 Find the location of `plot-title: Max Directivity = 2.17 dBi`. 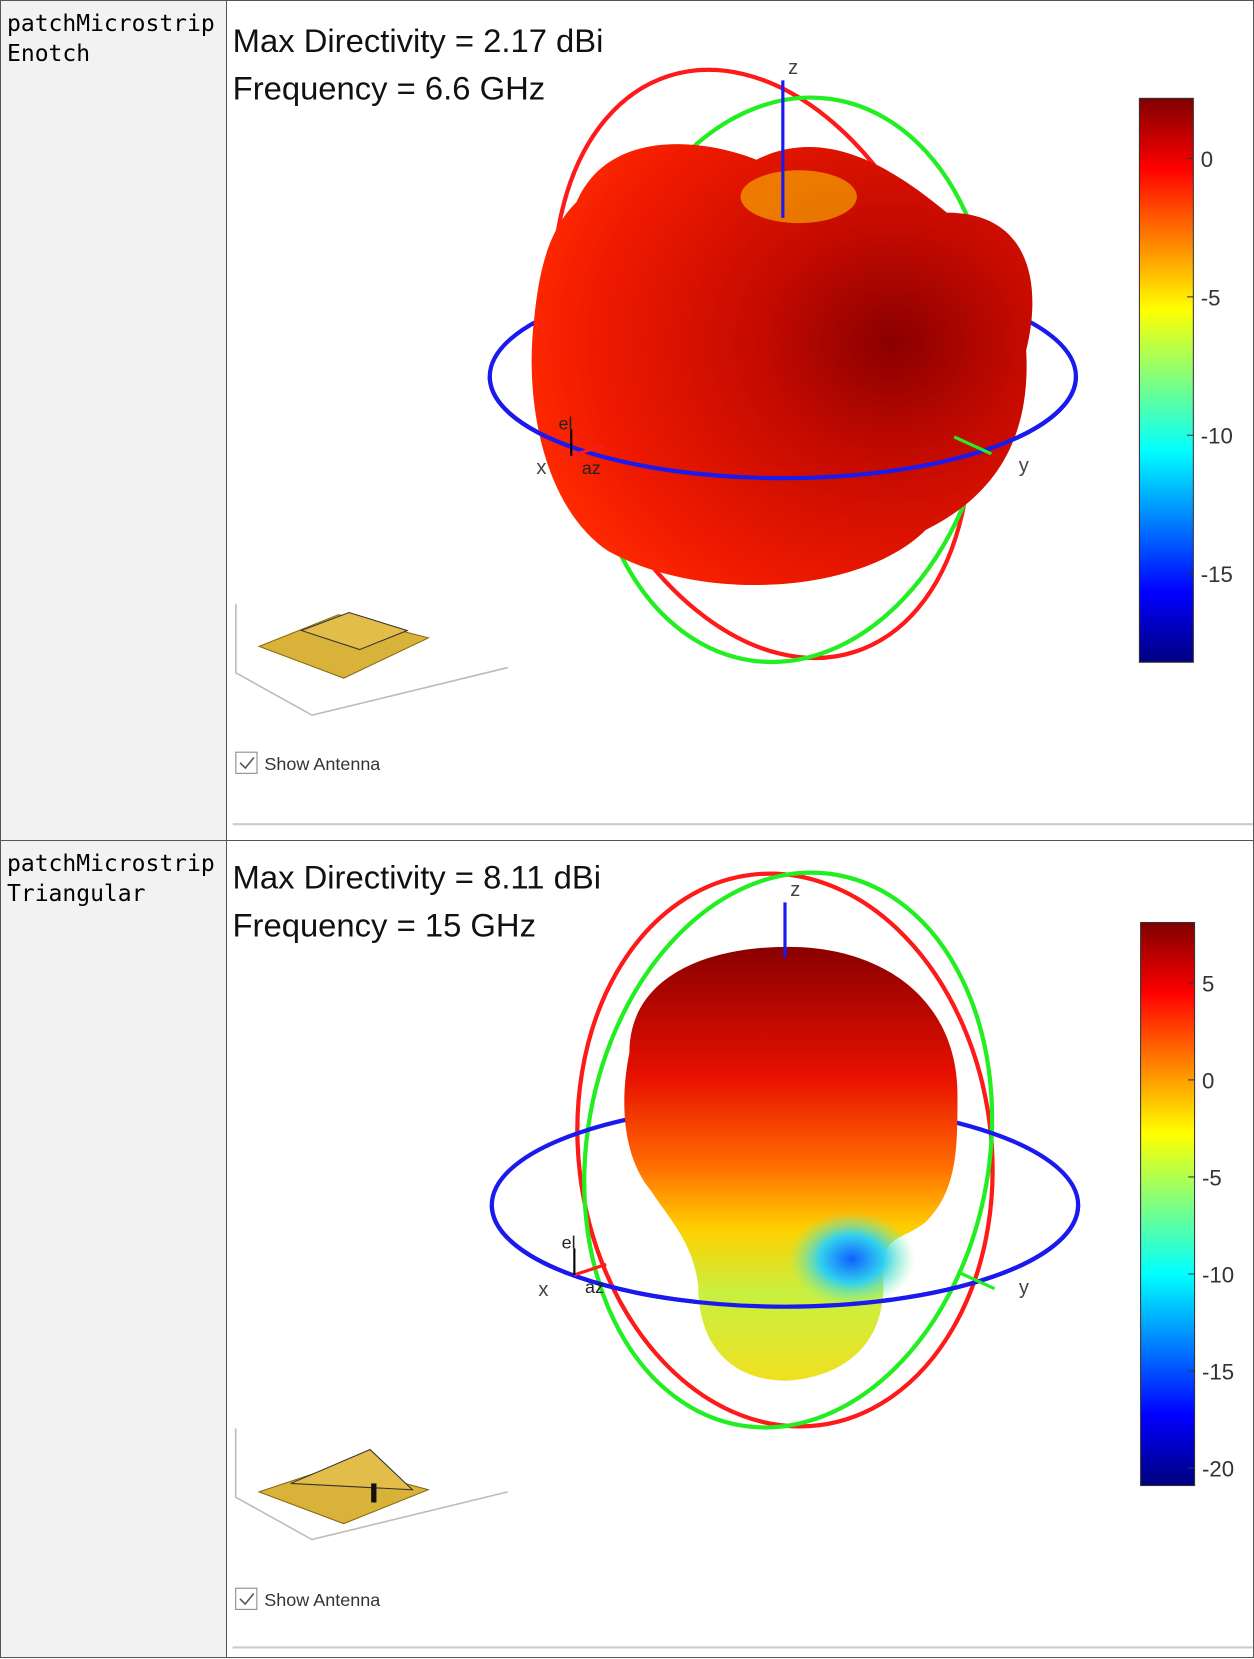

plot-title: Max Directivity = 2.17 dBi is located at coordinates (418, 40).